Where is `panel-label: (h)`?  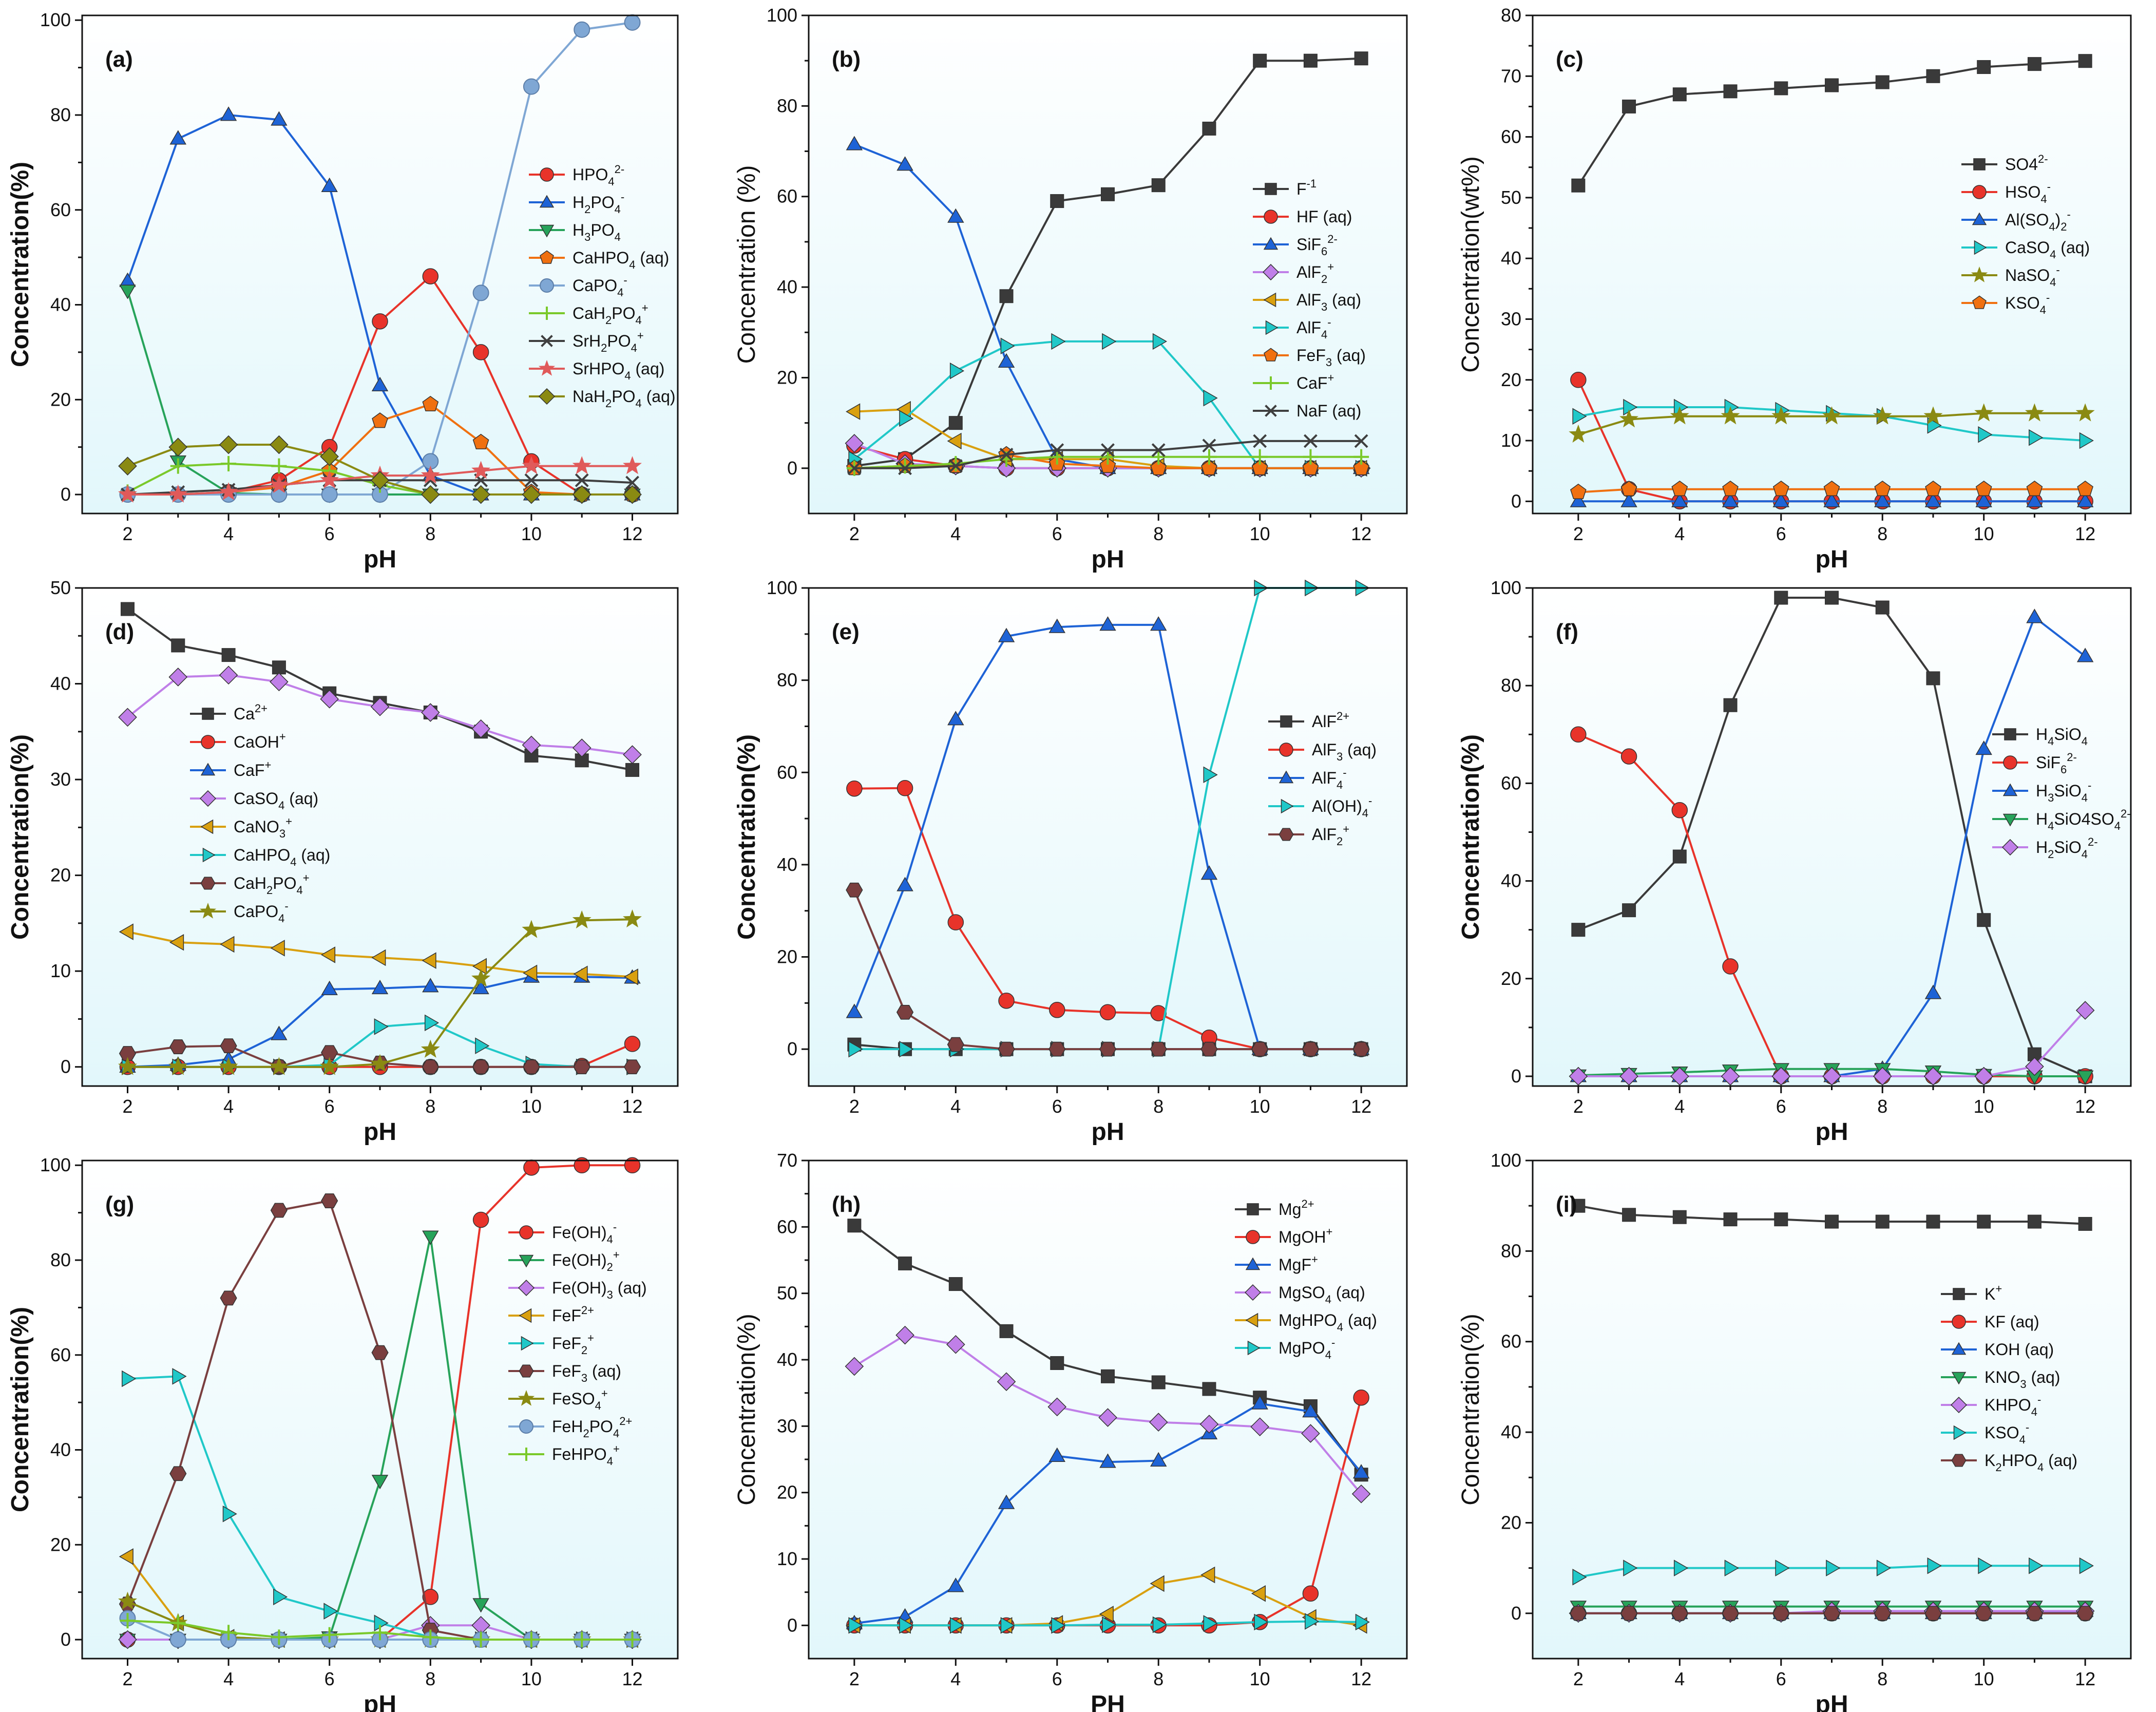 panel-label: (h) is located at coordinates (846, 1205).